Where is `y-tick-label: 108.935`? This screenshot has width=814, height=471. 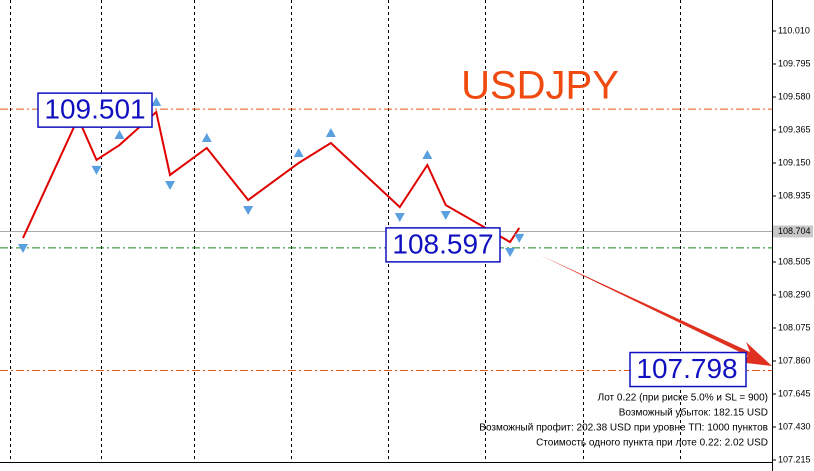 y-tick-label: 108.935 is located at coordinates (794, 195).